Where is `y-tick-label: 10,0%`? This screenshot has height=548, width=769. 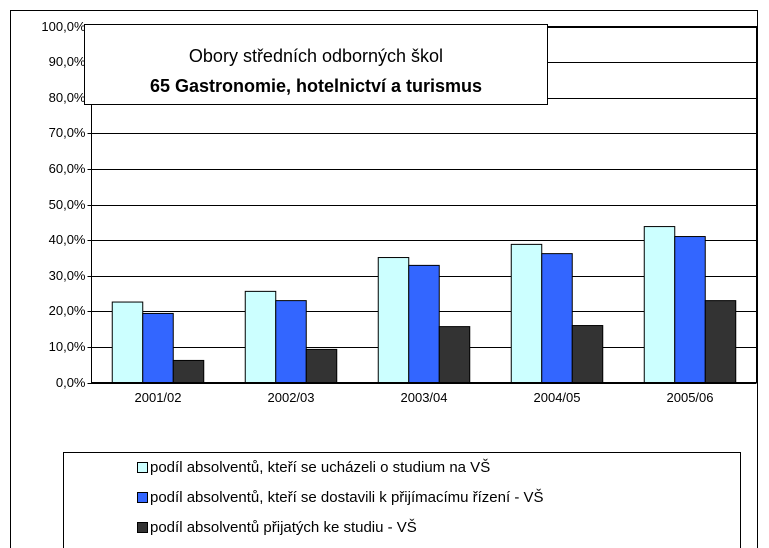 y-tick-label: 10,0% is located at coordinates (67, 346).